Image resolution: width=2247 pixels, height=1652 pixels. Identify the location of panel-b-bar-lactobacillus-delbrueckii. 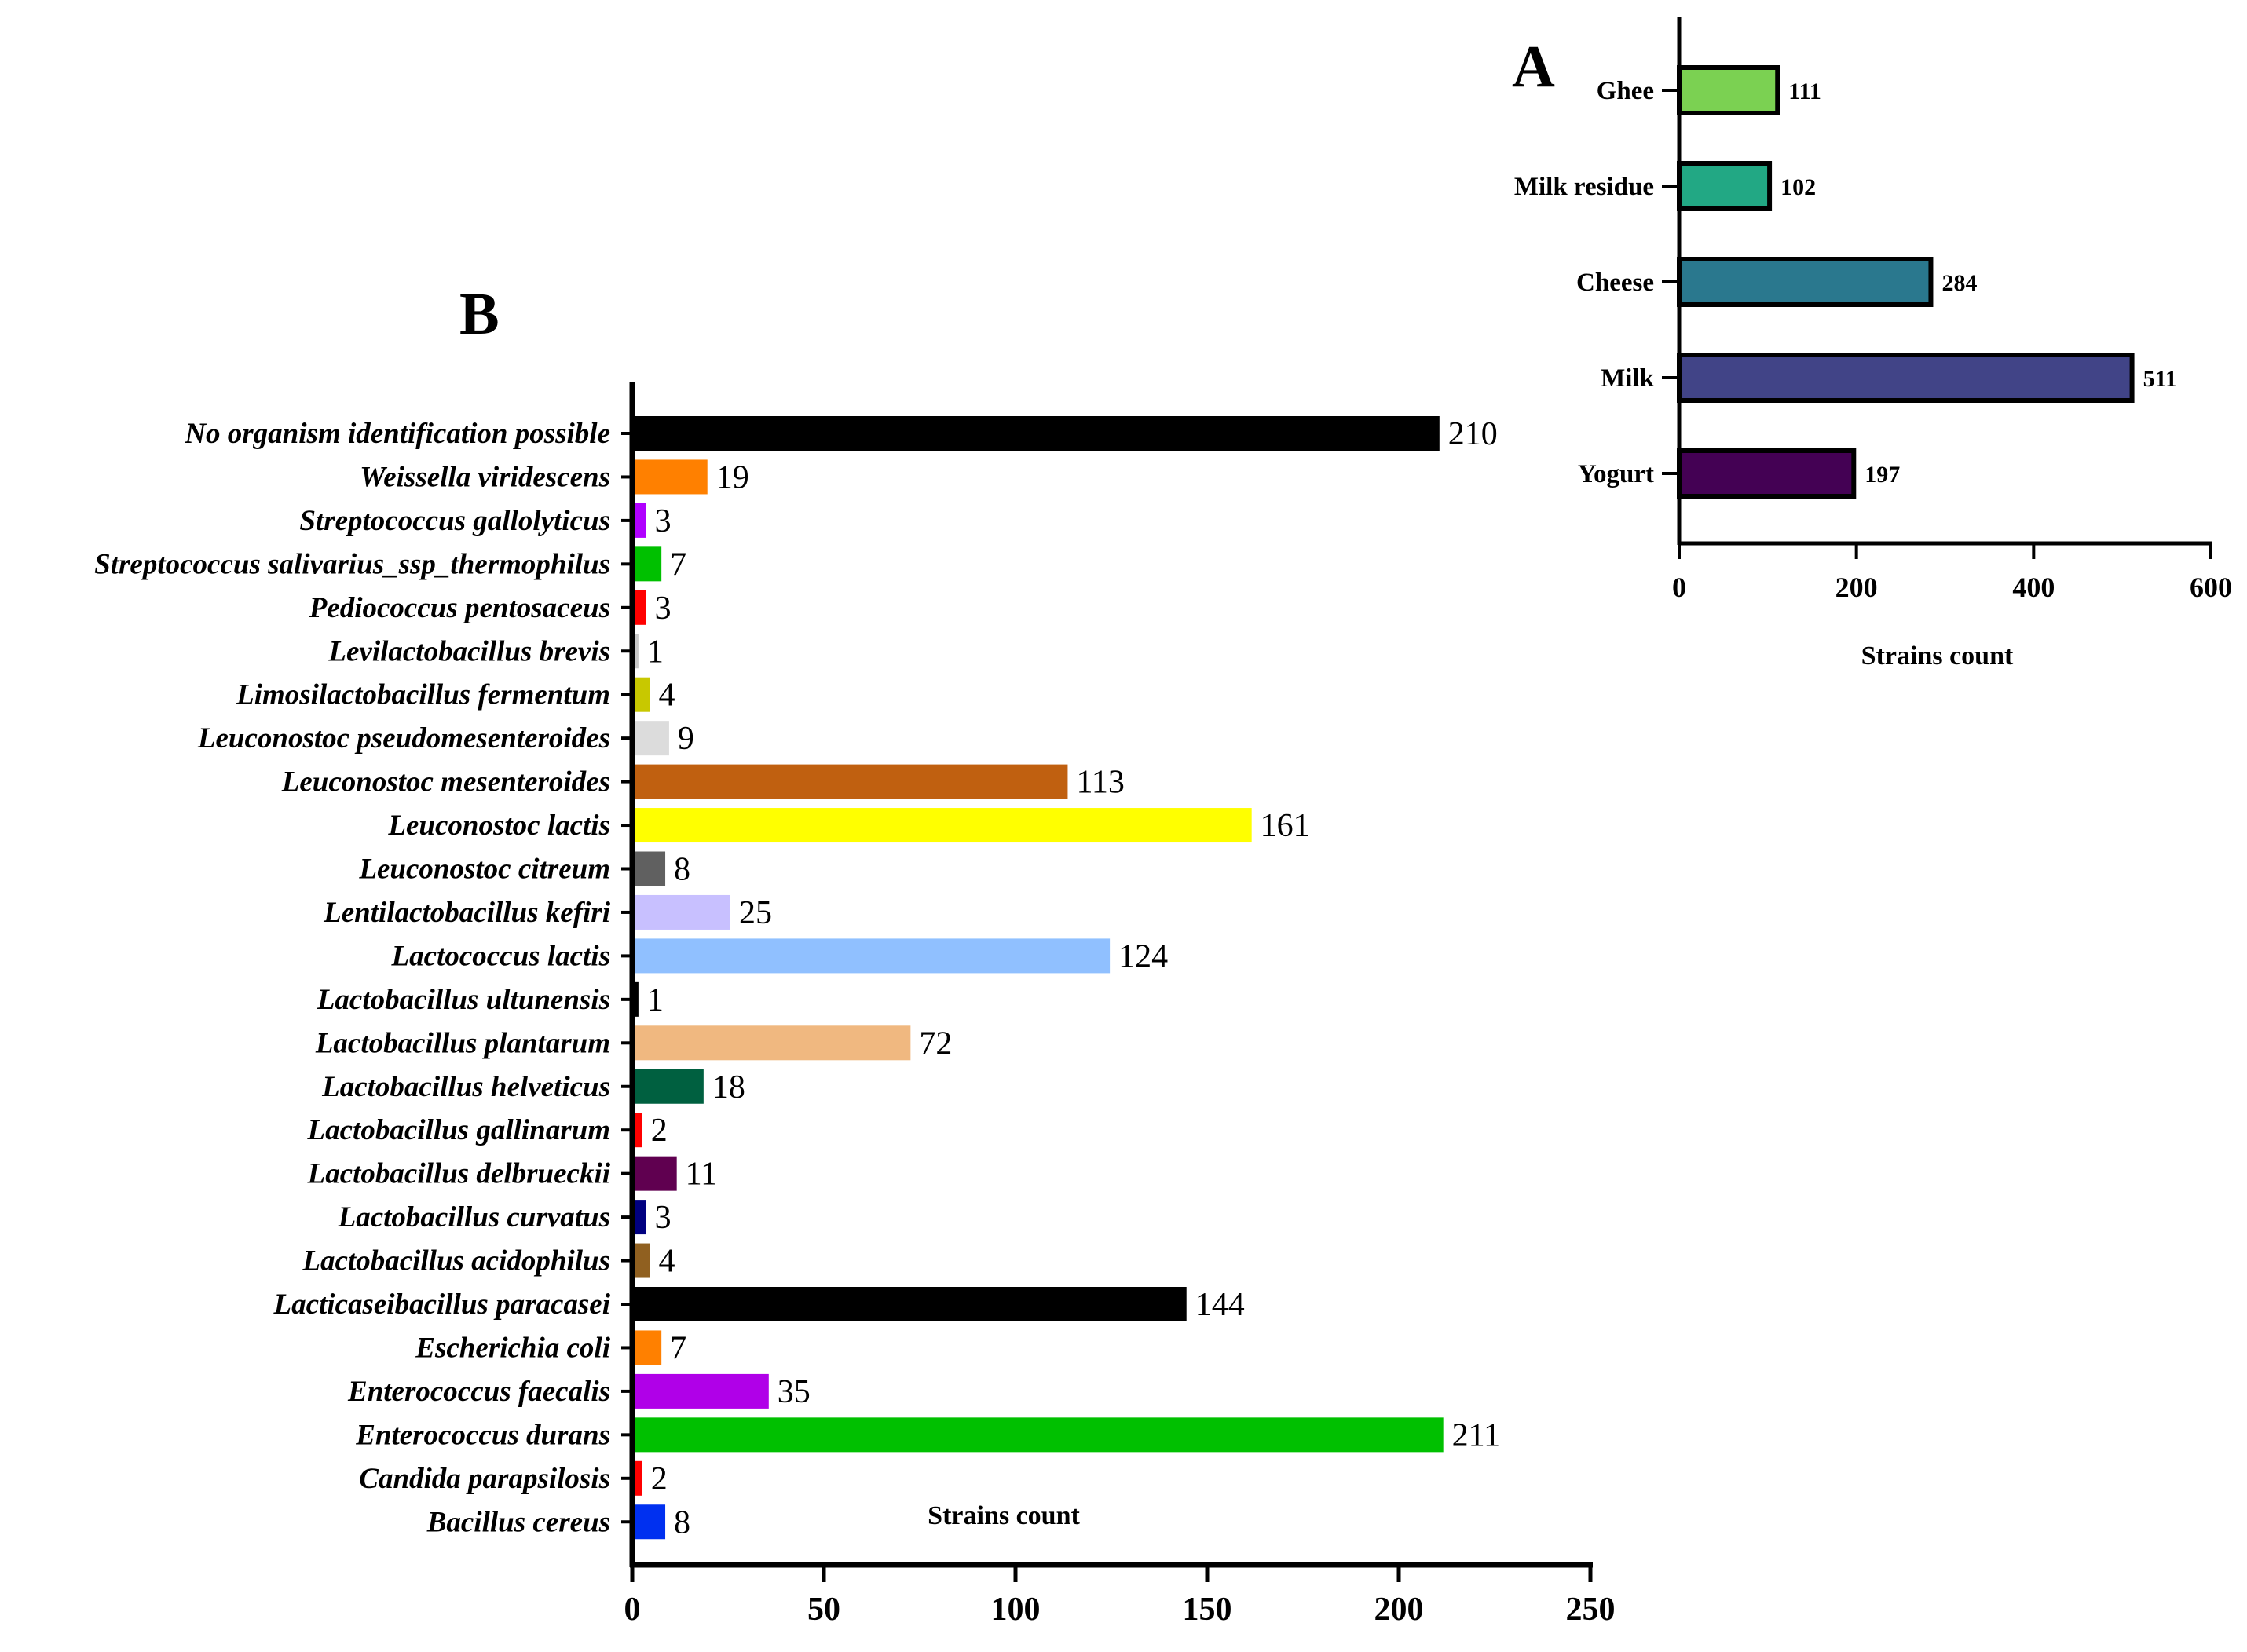
(656, 1173).